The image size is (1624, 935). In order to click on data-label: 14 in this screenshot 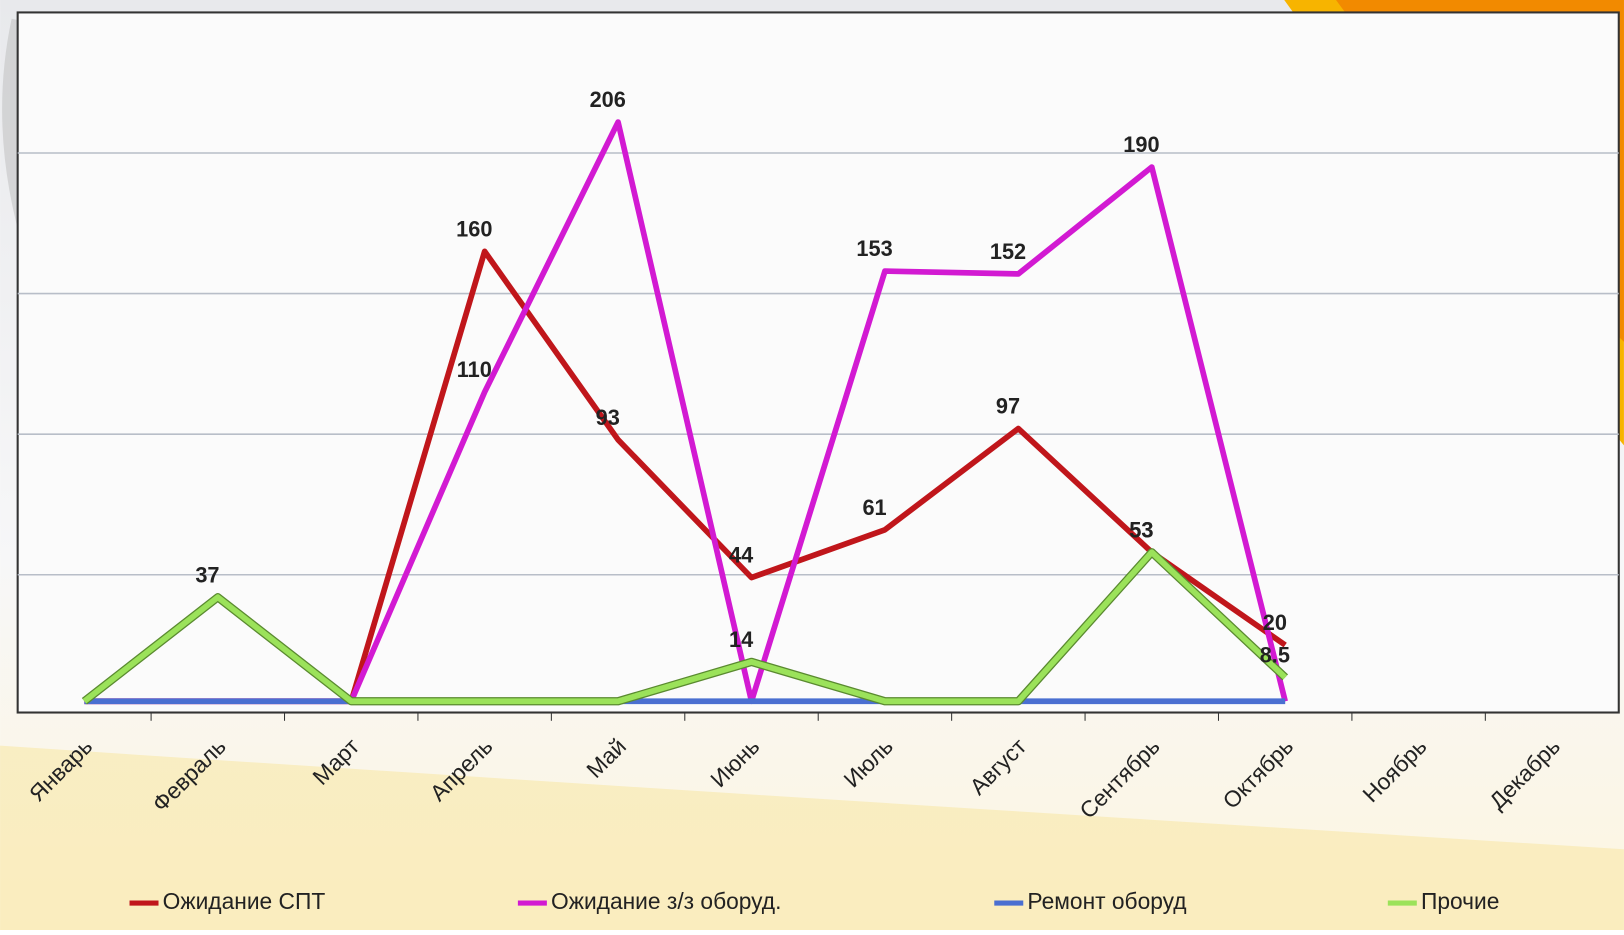, I will do `click(741, 639)`.